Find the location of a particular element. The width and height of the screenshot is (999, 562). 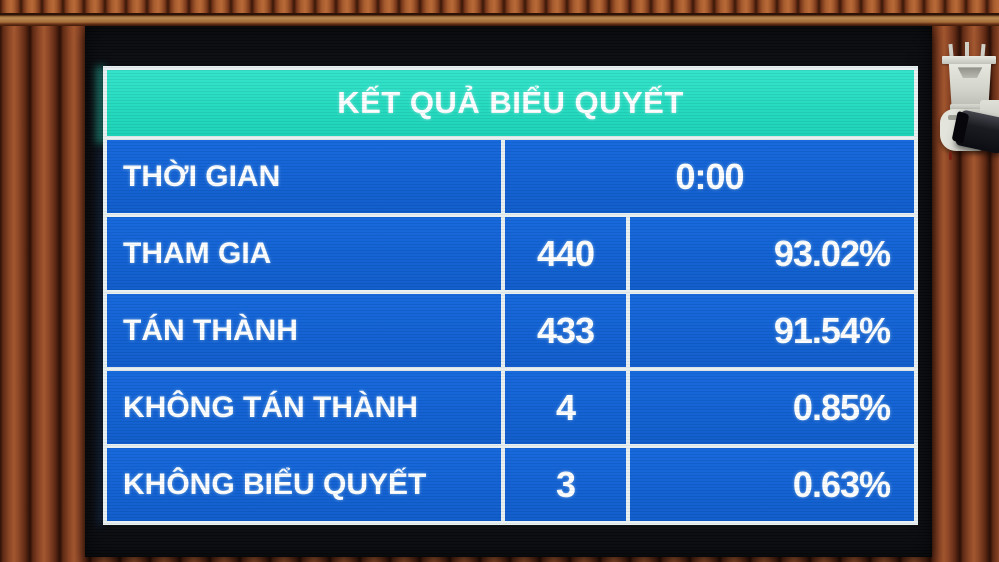

screen-glow-blue is located at coordinates (100, 337).